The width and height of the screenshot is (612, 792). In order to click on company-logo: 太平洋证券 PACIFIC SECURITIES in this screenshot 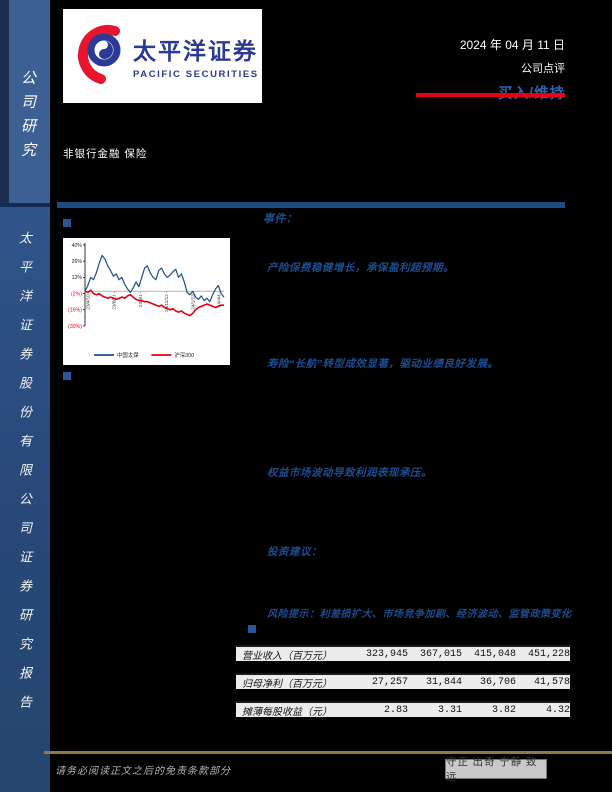, I will do `click(162, 56)`.